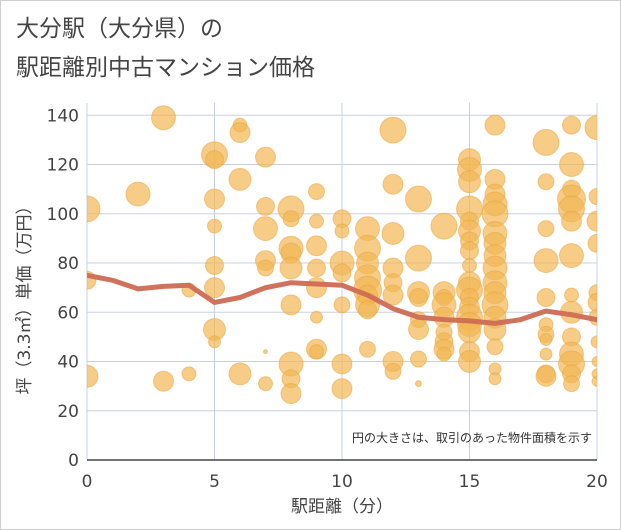 This screenshot has width=621, height=530. I want to click on trend-layer, so click(342, 299).